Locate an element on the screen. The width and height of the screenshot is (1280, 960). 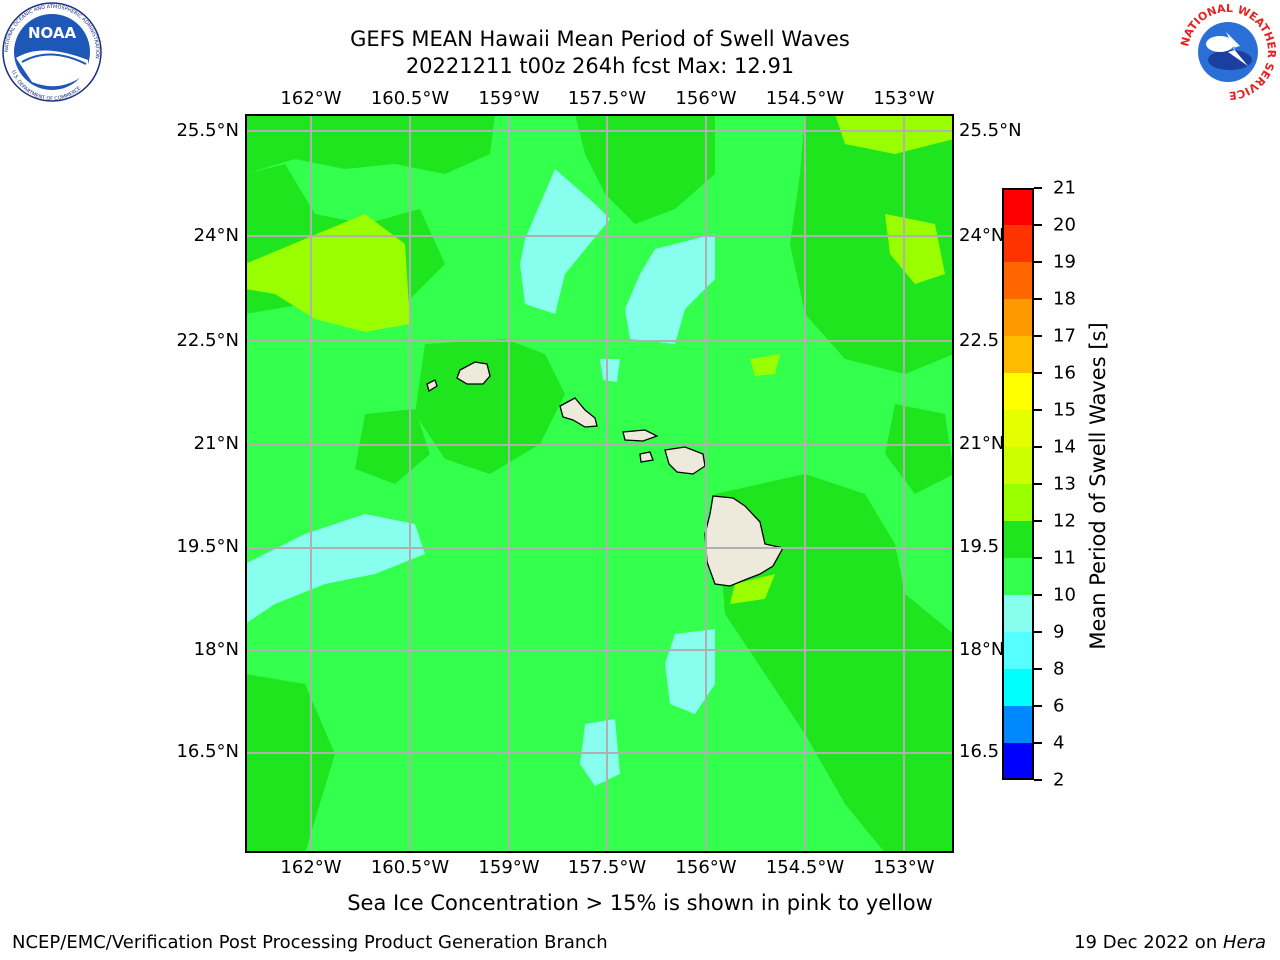
colorbar-tick-label: 17 is located at coordinates (1064, 336).